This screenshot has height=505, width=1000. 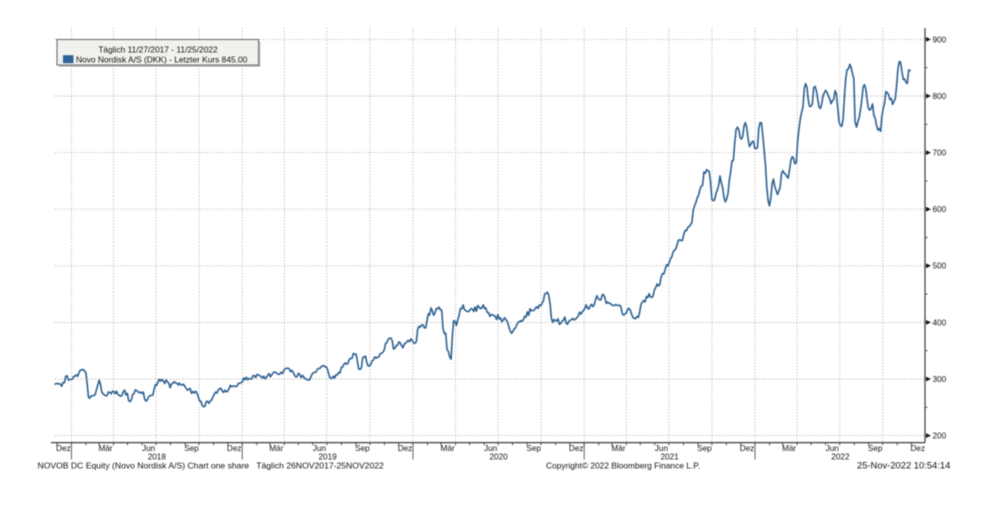 What do you see at coordinates (669, 457) in the screenshot?
I see `svg-text: 2021` at bounding box center [669, 457].